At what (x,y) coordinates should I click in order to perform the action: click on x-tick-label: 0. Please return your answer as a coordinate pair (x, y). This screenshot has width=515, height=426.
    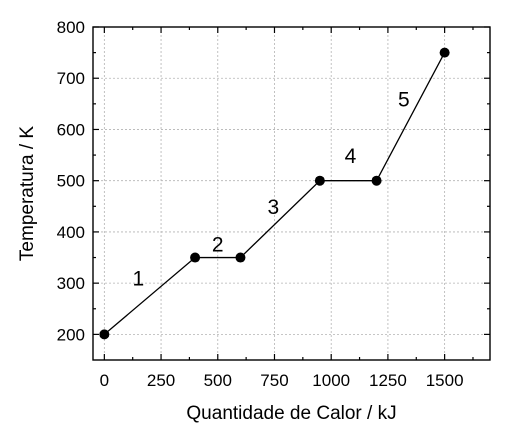
    Looking at the image, I should click on (104, 380).